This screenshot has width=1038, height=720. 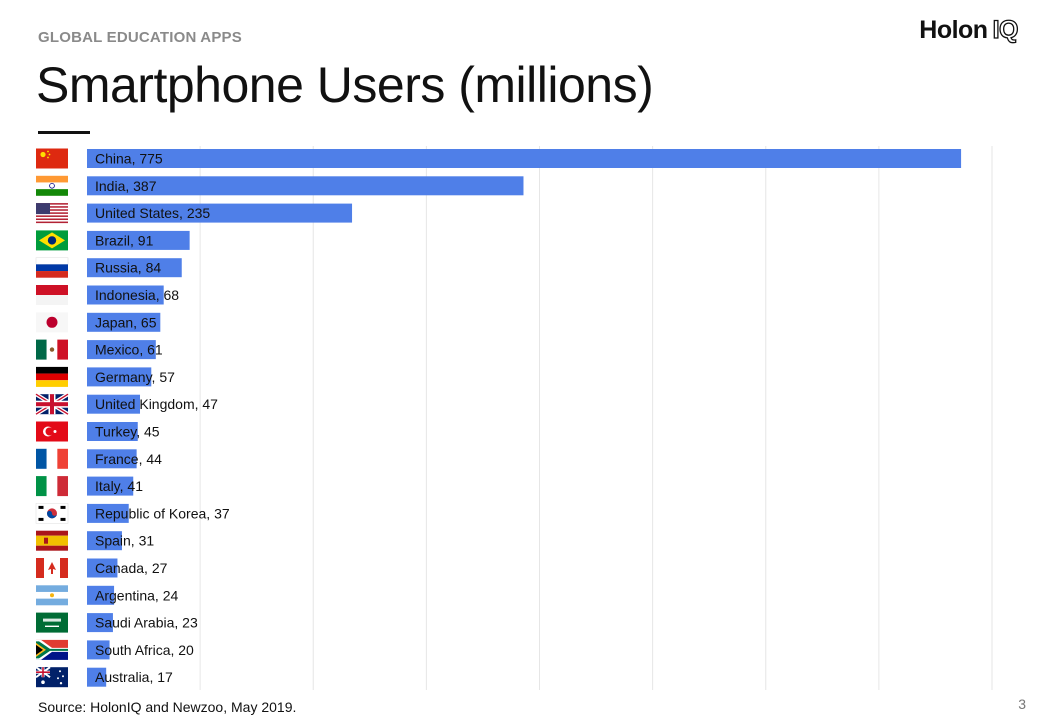 What do you see at coordinates (52, 349) in the screenshot?
I see `mexico-flag-icon` at bounding box center [52, 349].